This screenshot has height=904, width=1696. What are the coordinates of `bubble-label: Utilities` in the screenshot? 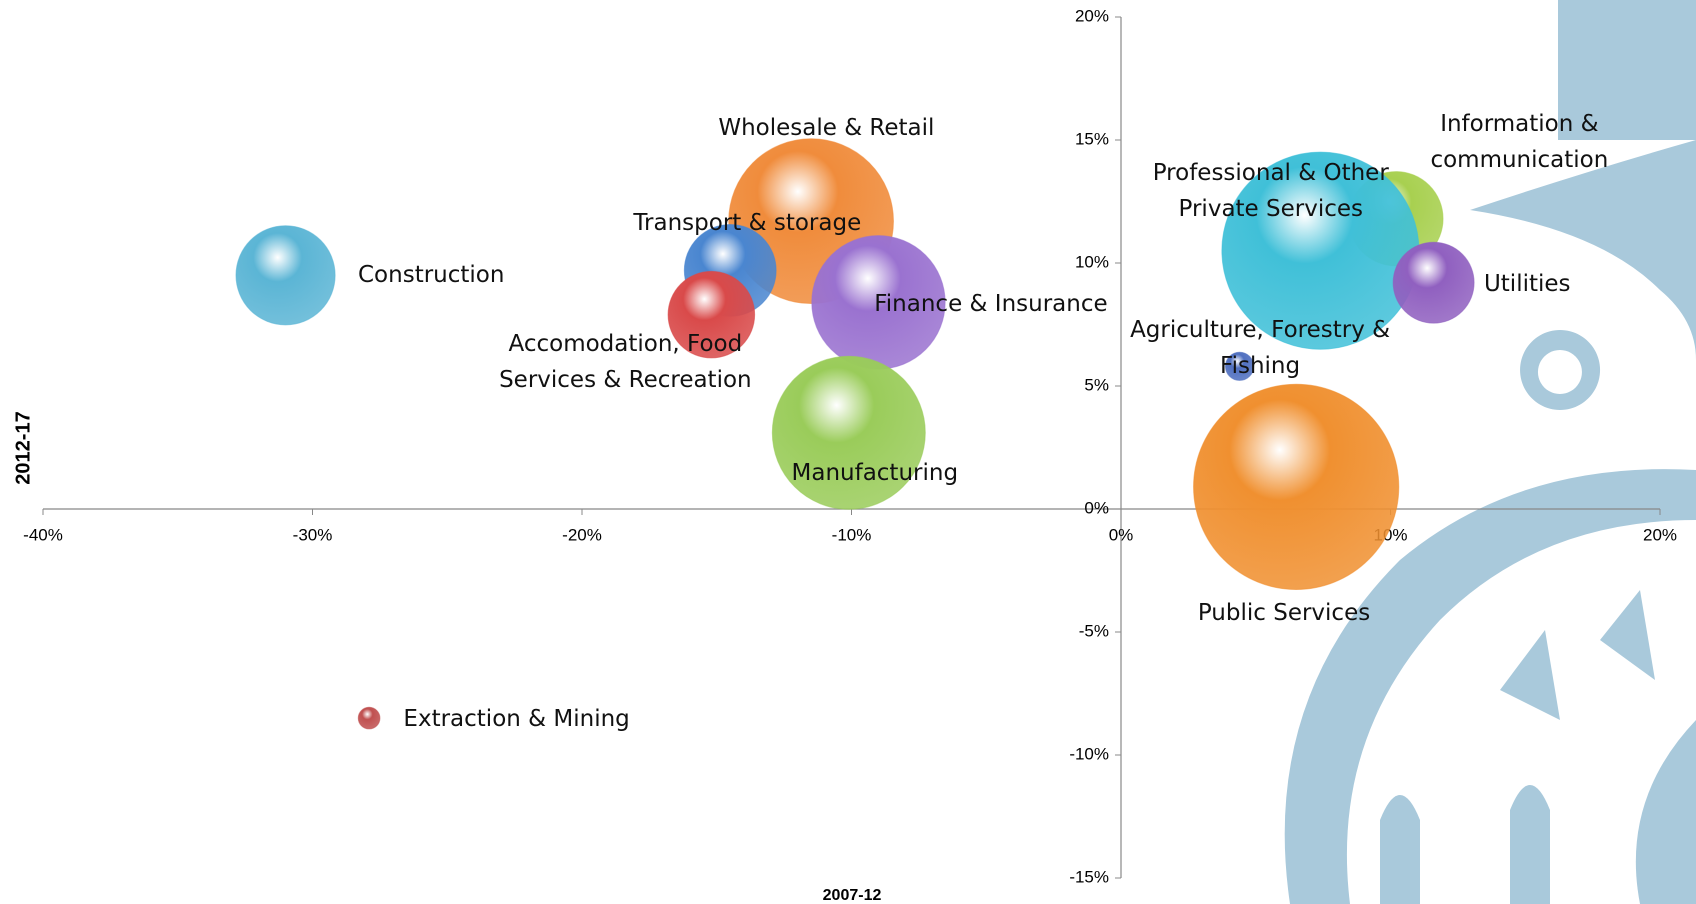 It's located at (1527, 284).